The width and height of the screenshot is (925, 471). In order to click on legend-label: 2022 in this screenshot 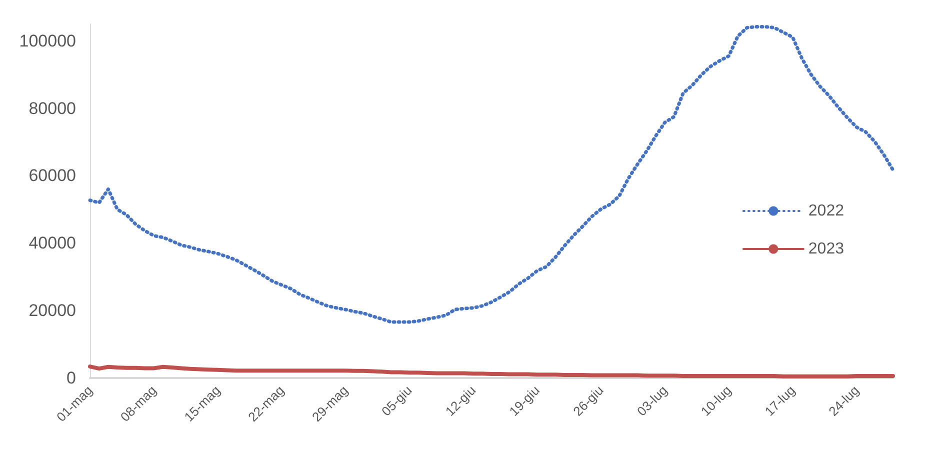, I will do `click(826, 211)`.